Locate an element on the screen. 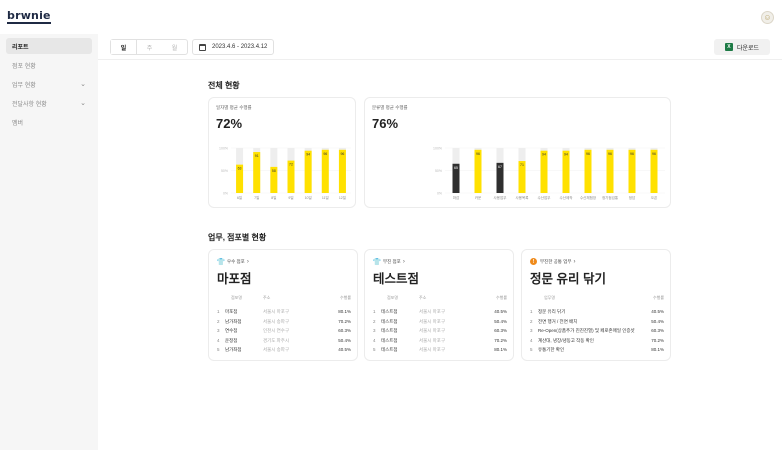 The width and height of the screenshot is (782, 450). table-row: 4 운정점 경기도 파주시 50.4% is located at coordinates (284, 342).